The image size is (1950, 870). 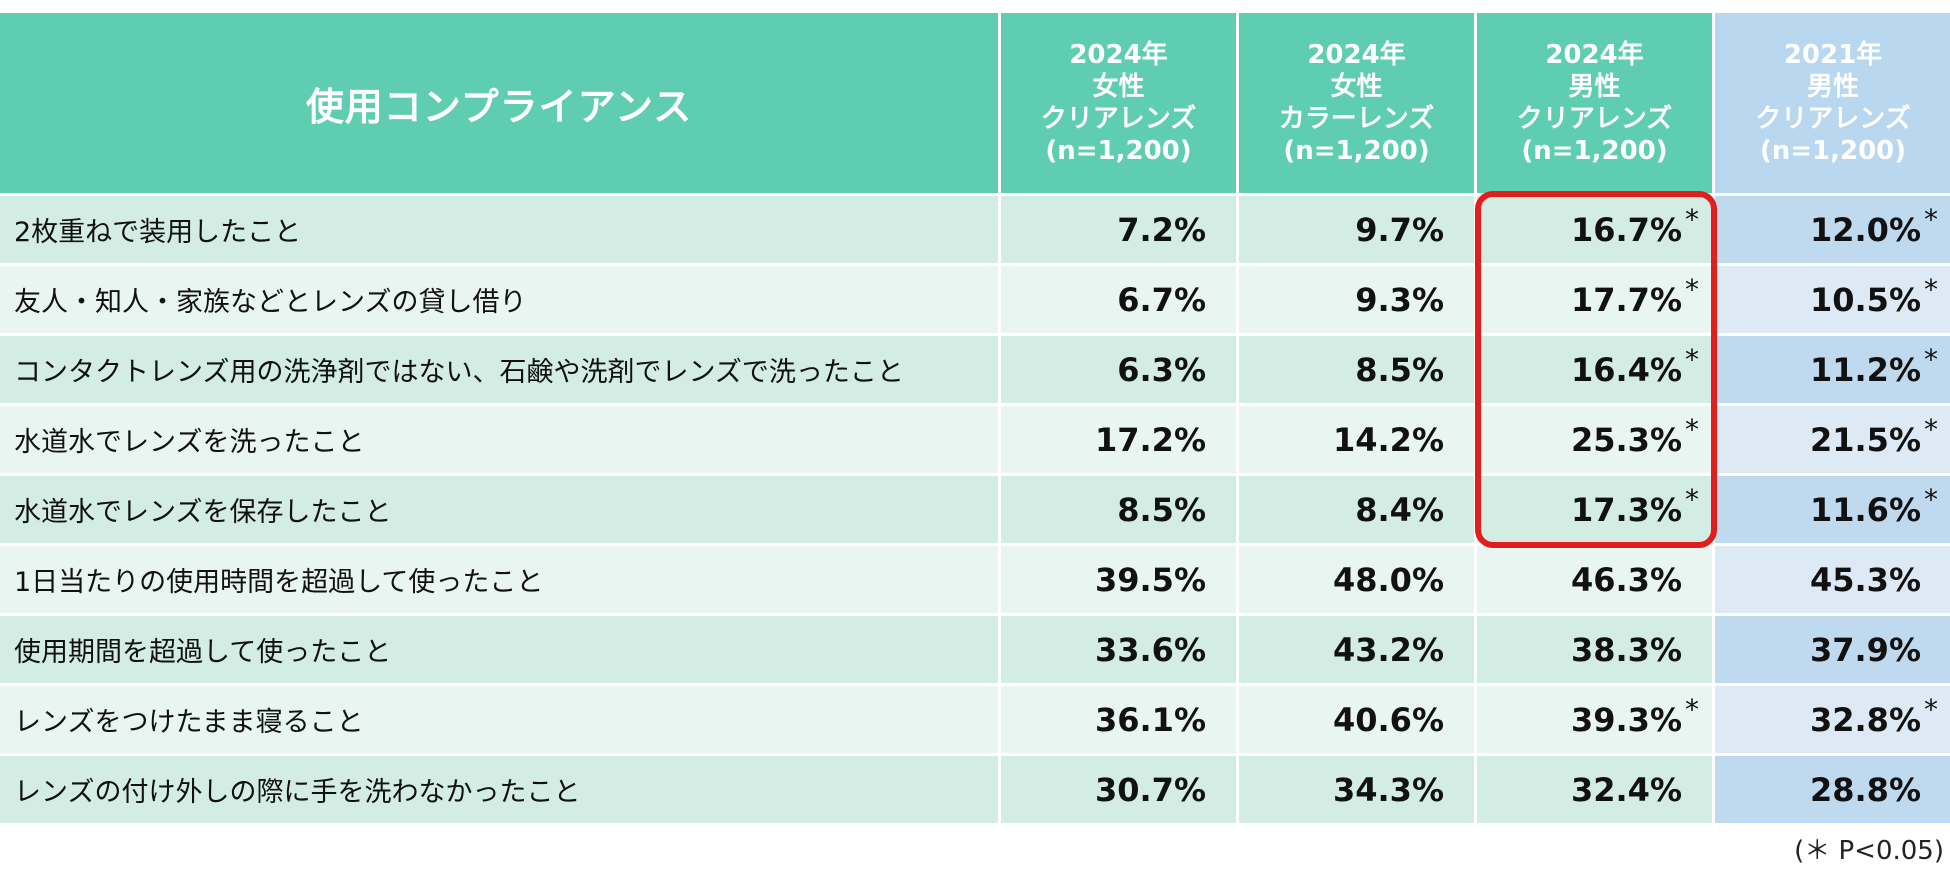 I want to click on value-text-wrap: 14.2%, so click(x=1388, y=440).